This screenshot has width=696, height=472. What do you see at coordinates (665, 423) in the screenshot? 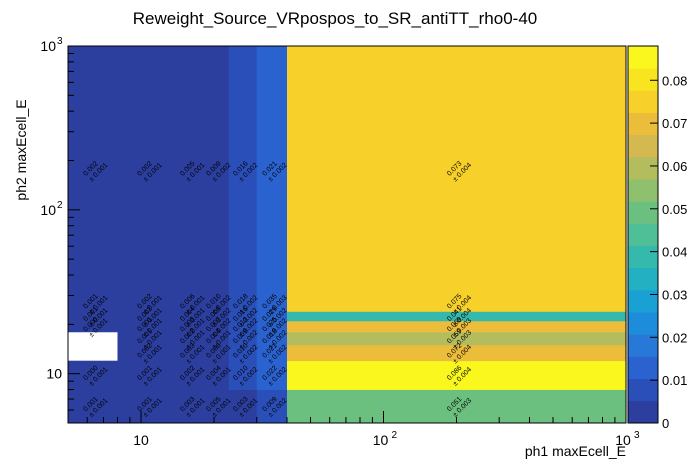
I see `colorbar-tick-label: 0` at bounding box center [665, 423].